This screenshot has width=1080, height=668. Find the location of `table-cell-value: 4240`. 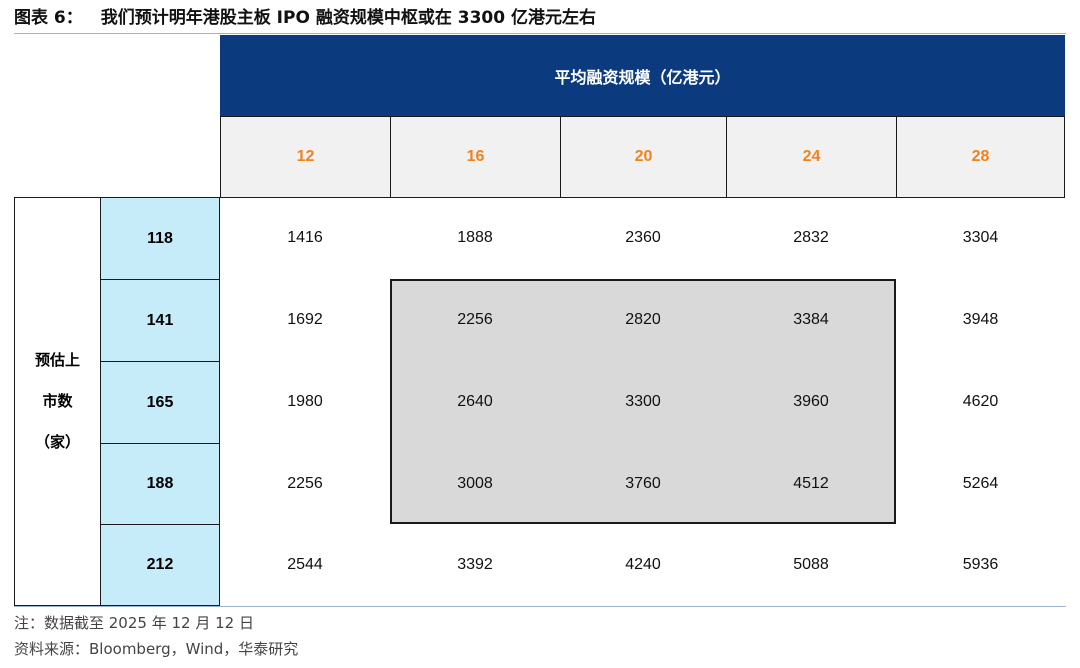

table-cell-value: 4240 is located at coordinates (643, 564).